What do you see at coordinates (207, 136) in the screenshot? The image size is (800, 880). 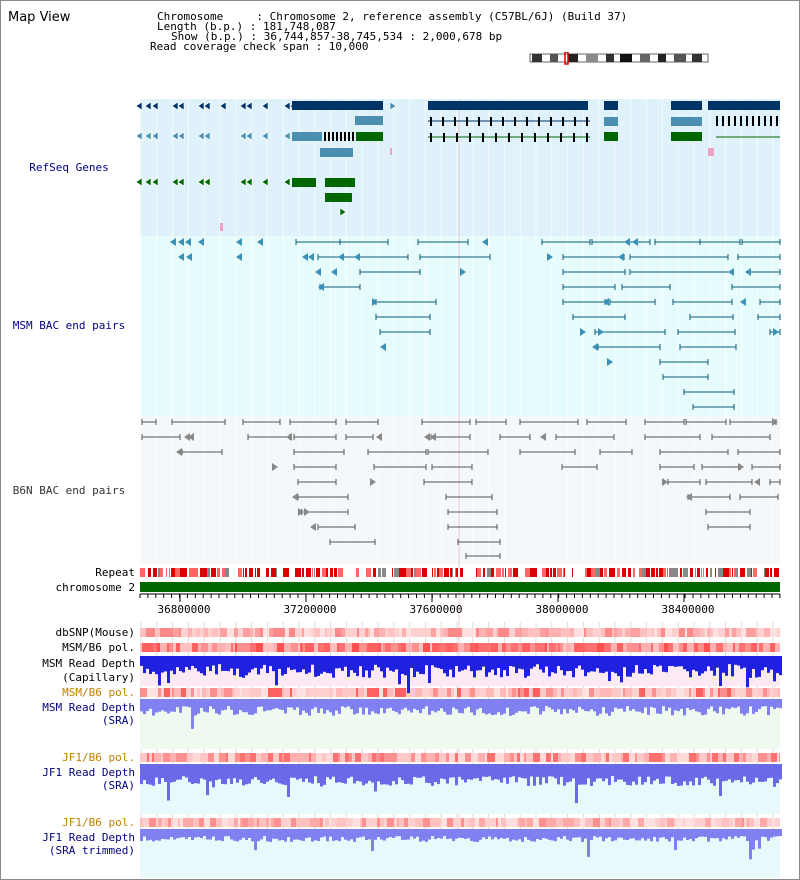 I see `gene-arrow` at bounding box center [207, 136].